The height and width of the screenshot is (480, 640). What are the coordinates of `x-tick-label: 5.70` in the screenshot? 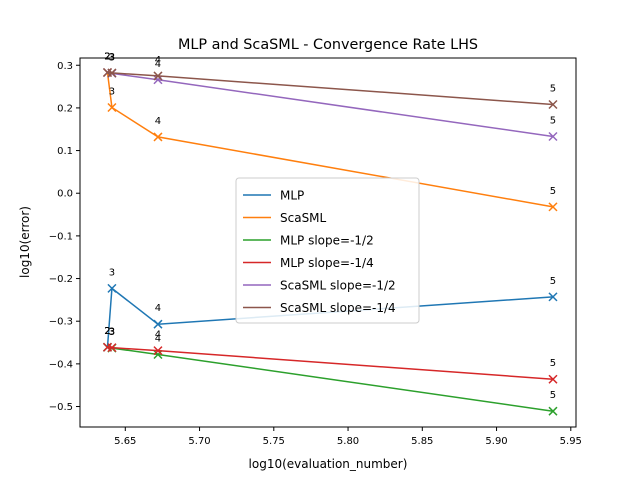 It's located at (199, 441).